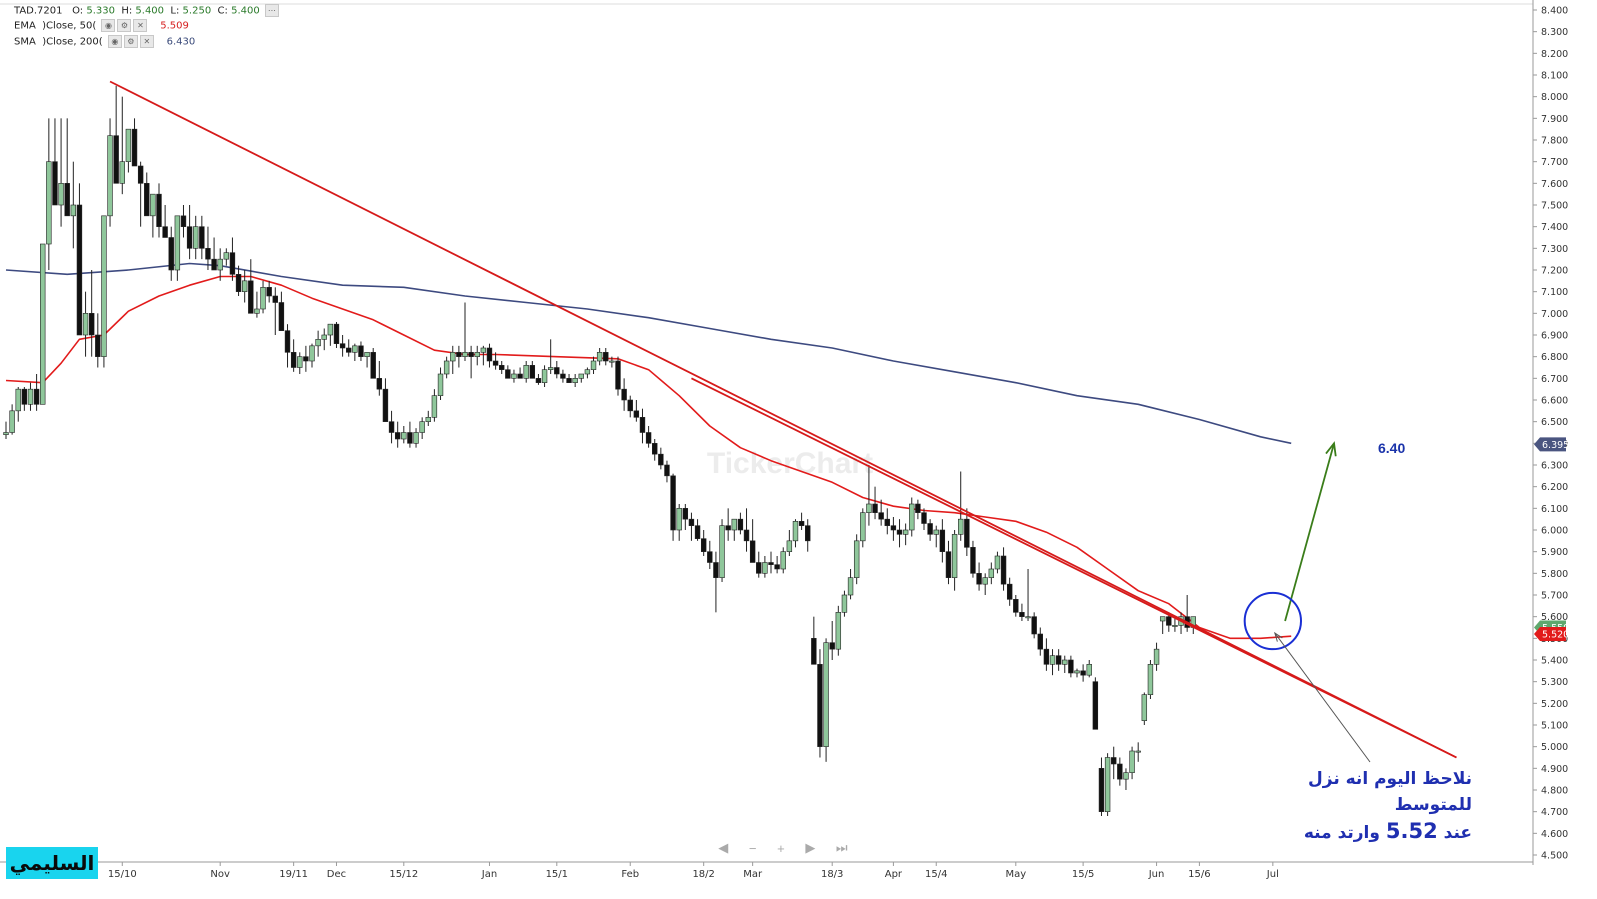 The image size is (1597, 899). What do you see at coordinates (1554, 227) in the screenshot?
I see `y-tick-label: 7.400` at bounding box center [1554, 227].